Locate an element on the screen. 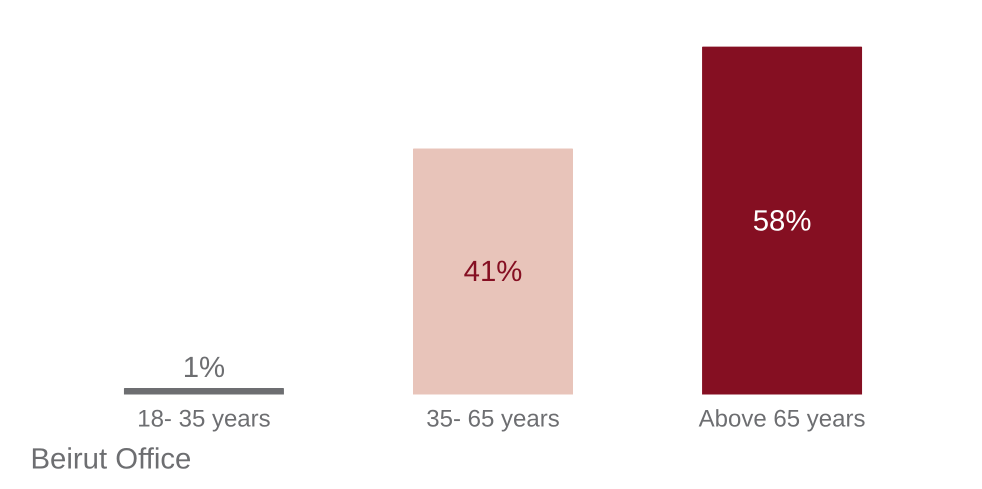  text: Beirut Office is located at coordinates (111, 459).